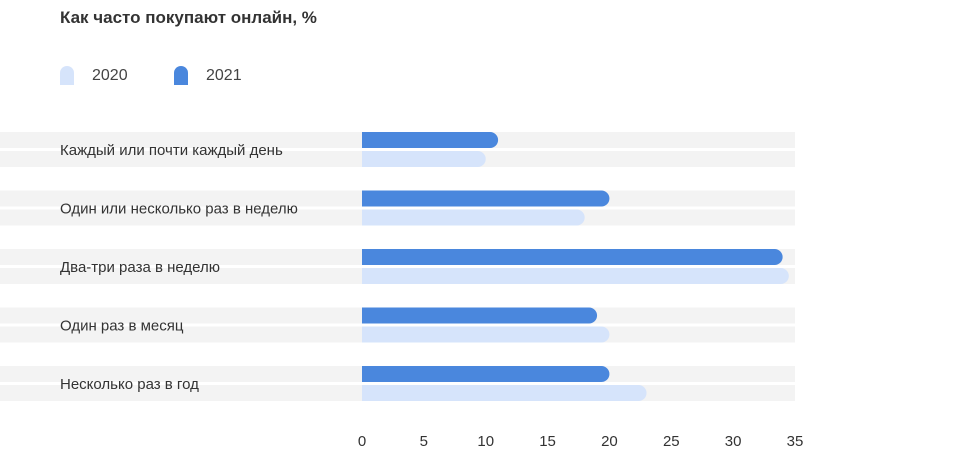 Image resolution: width=974 pixels, height=464 pixels. What do you see at coordinates (129, 384) in the screenshot?
I see `category-label: Несколько раз в год` at bounding box center [129, 384].